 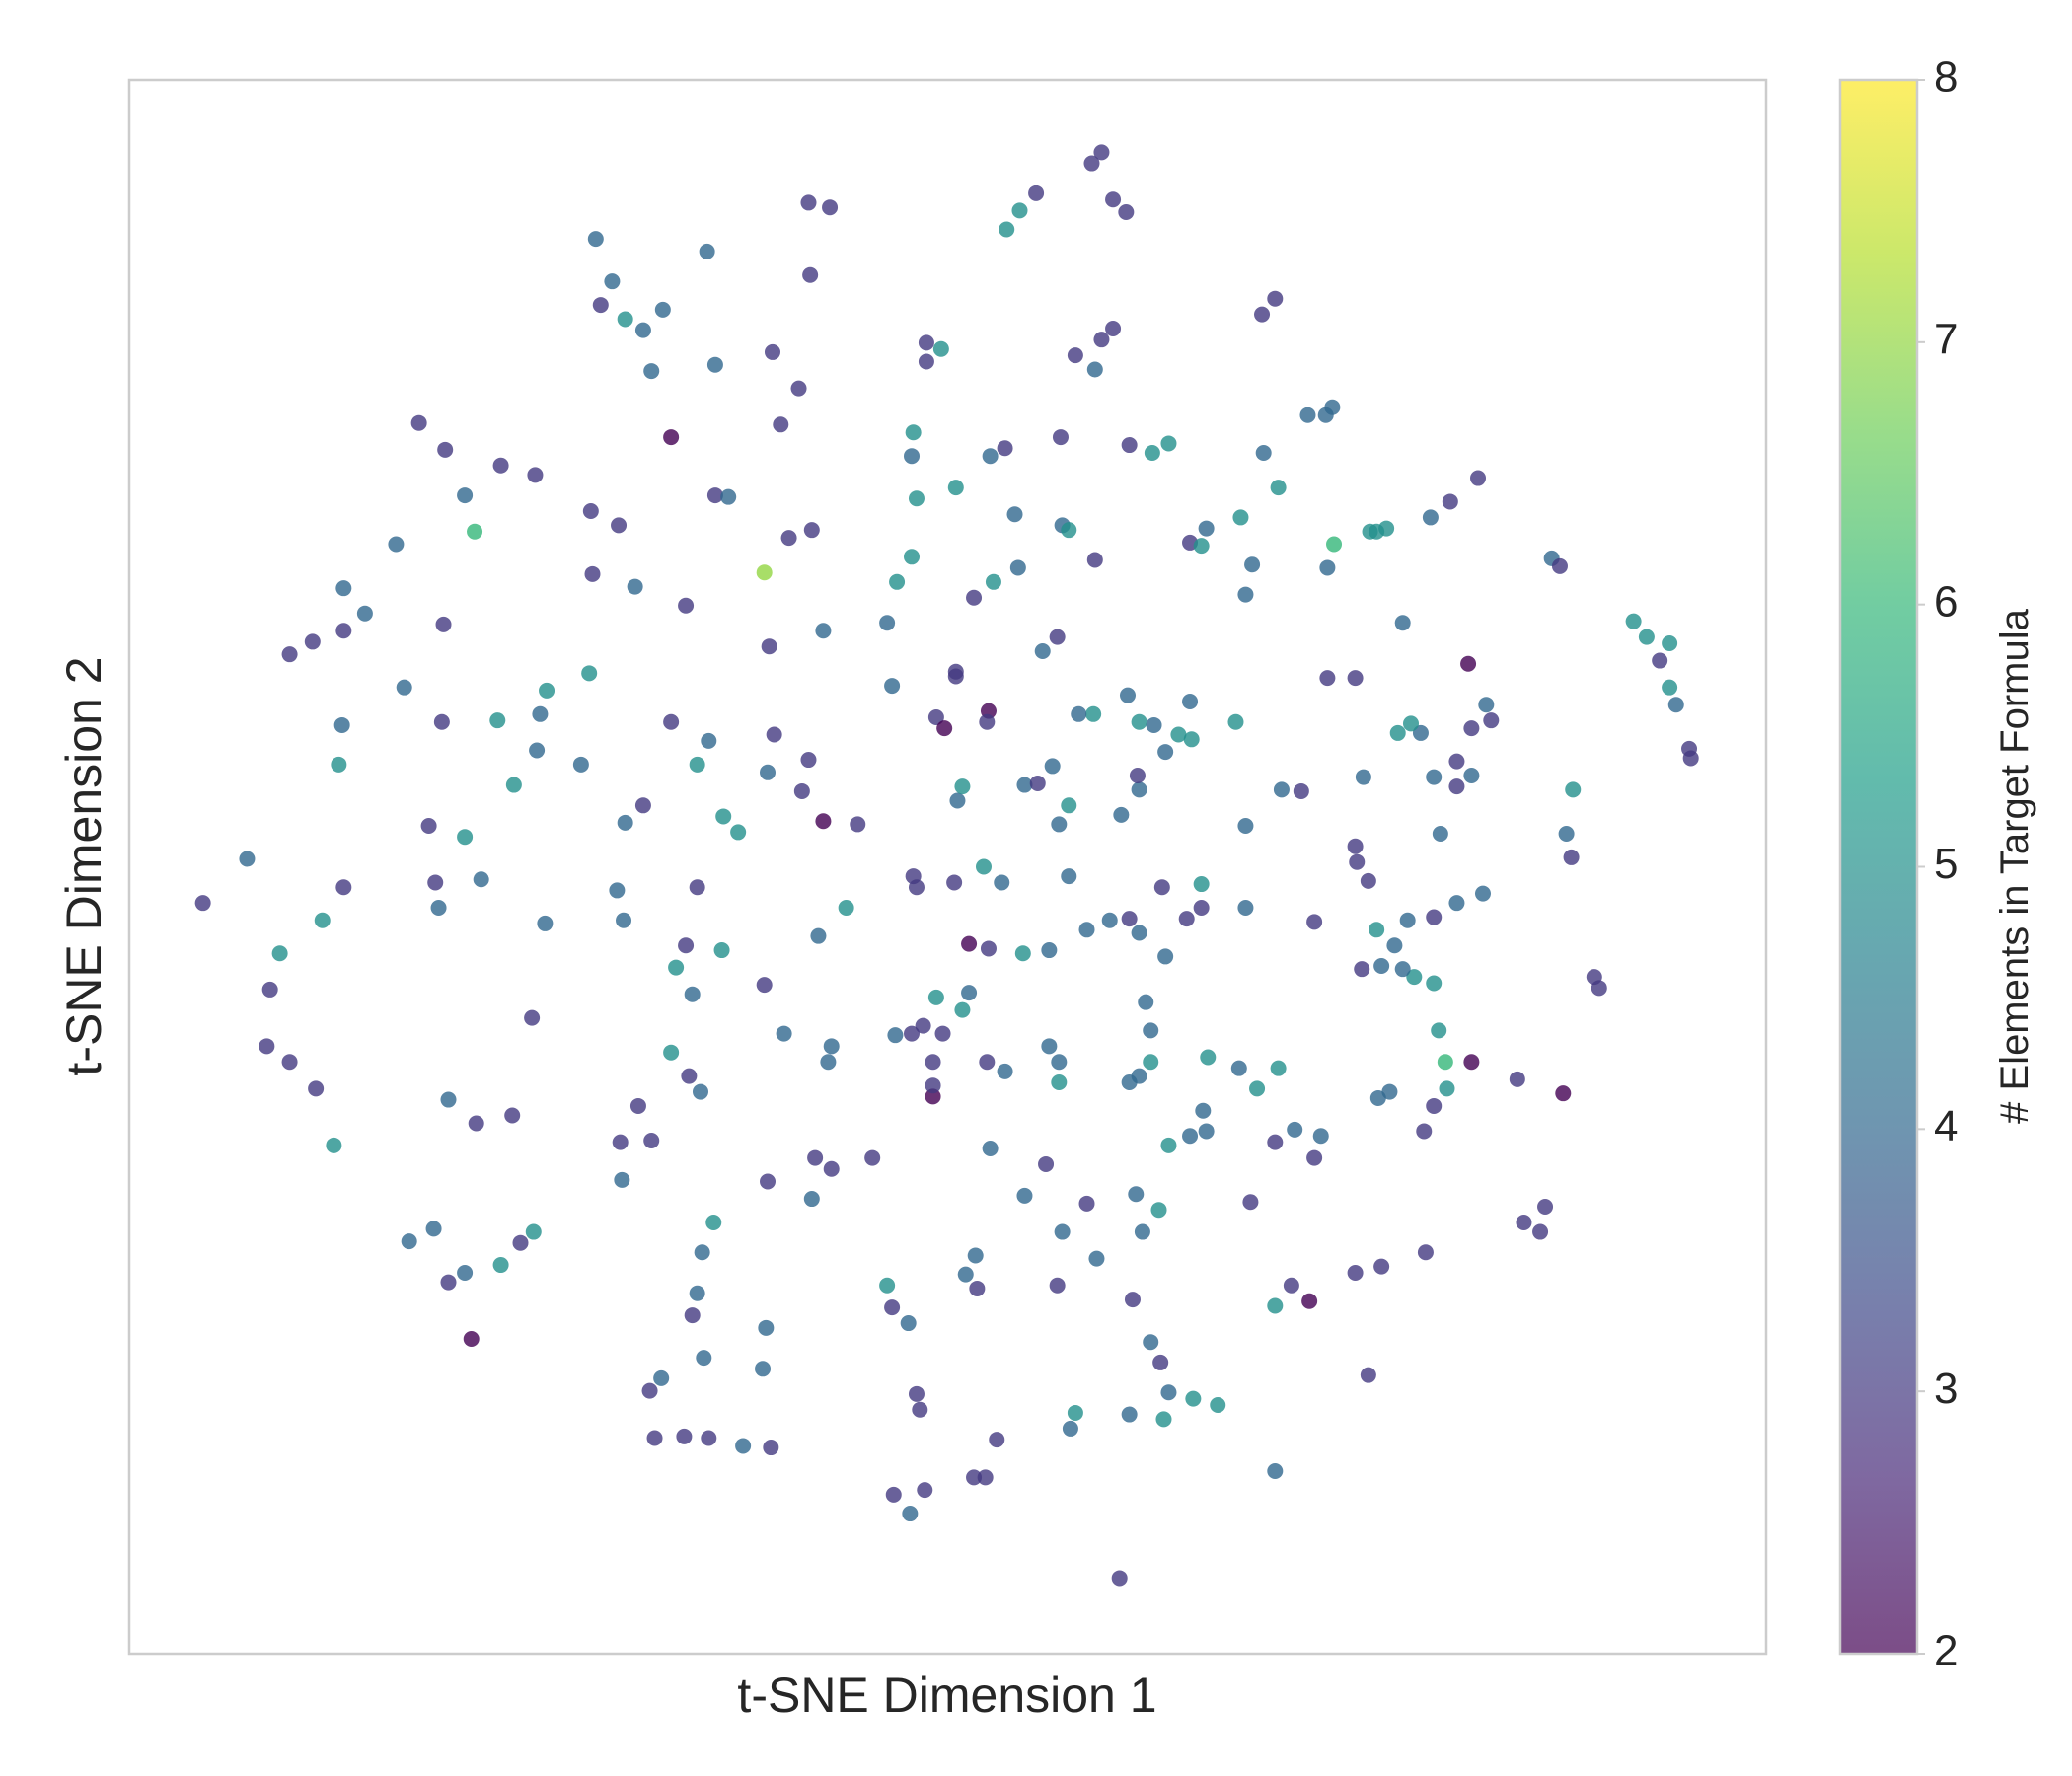 I want to click on colorbar-tick-label: 5, so click(x=1946, y=864).